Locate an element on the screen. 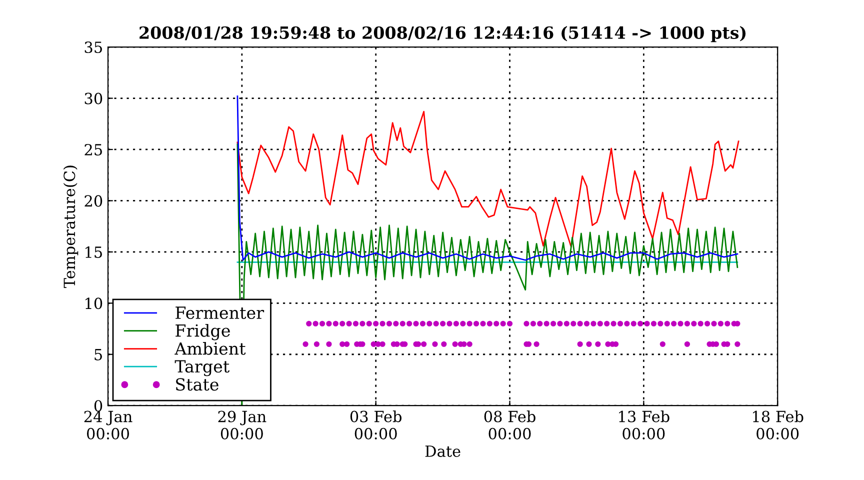 The height and width of the screenshot is (480, 864). y-tick-label: 35 is located at coordinates (93, 48).